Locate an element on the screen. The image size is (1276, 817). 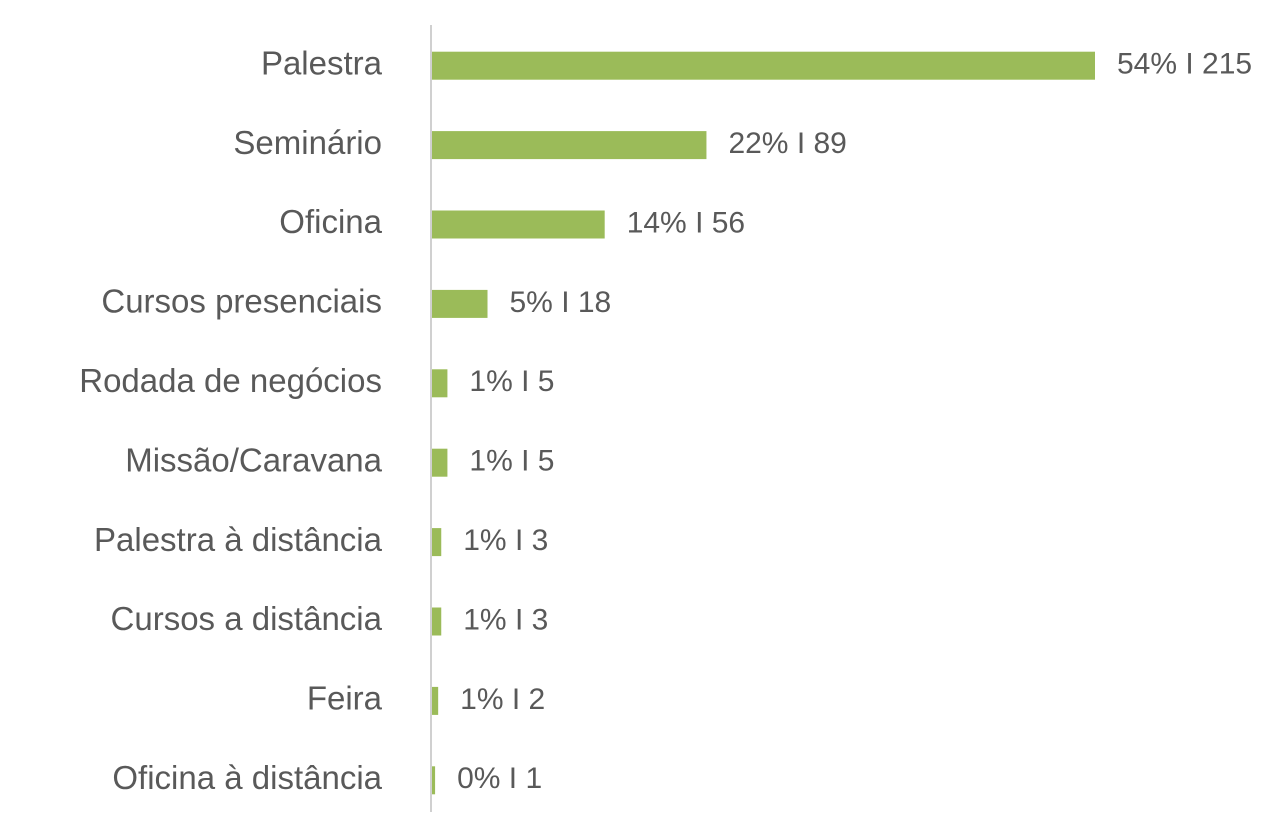
y-tick-label: Oficina is located at coordinates (330, 221).